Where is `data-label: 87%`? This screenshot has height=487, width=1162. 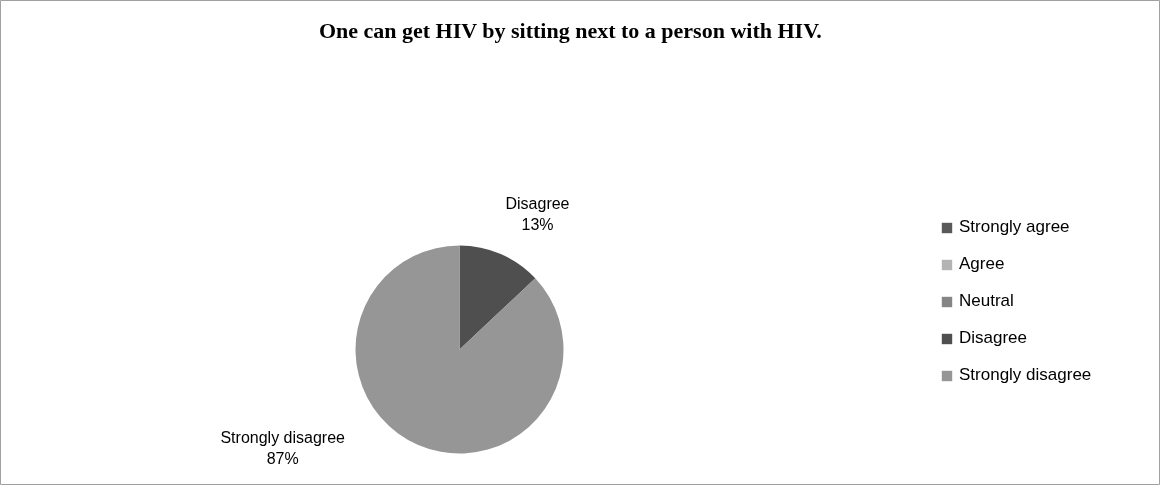
data-label: 87% is located at coordinates (282, 459).